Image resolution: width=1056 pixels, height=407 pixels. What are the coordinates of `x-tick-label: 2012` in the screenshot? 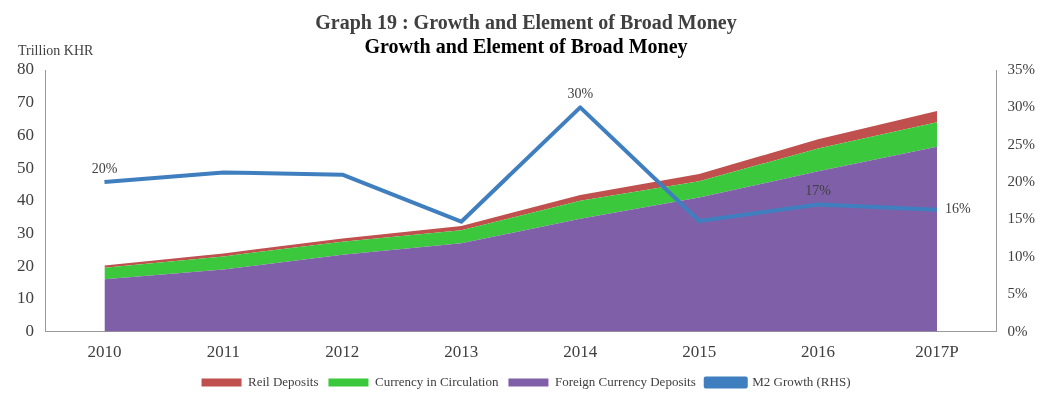 It's located at (342, 352).